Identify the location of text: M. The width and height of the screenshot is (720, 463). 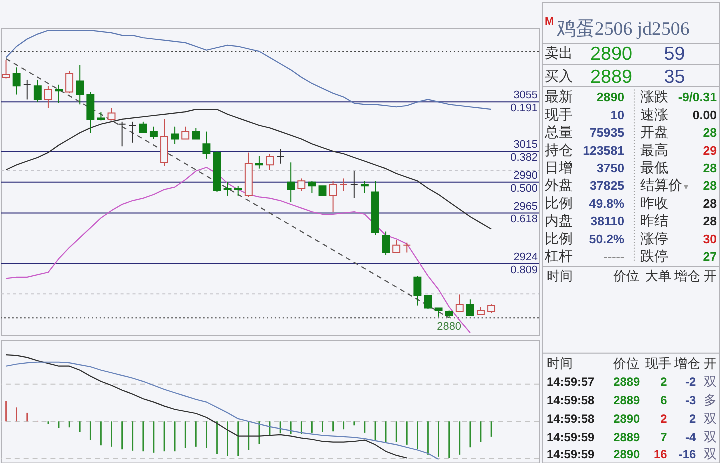
(549, 22).